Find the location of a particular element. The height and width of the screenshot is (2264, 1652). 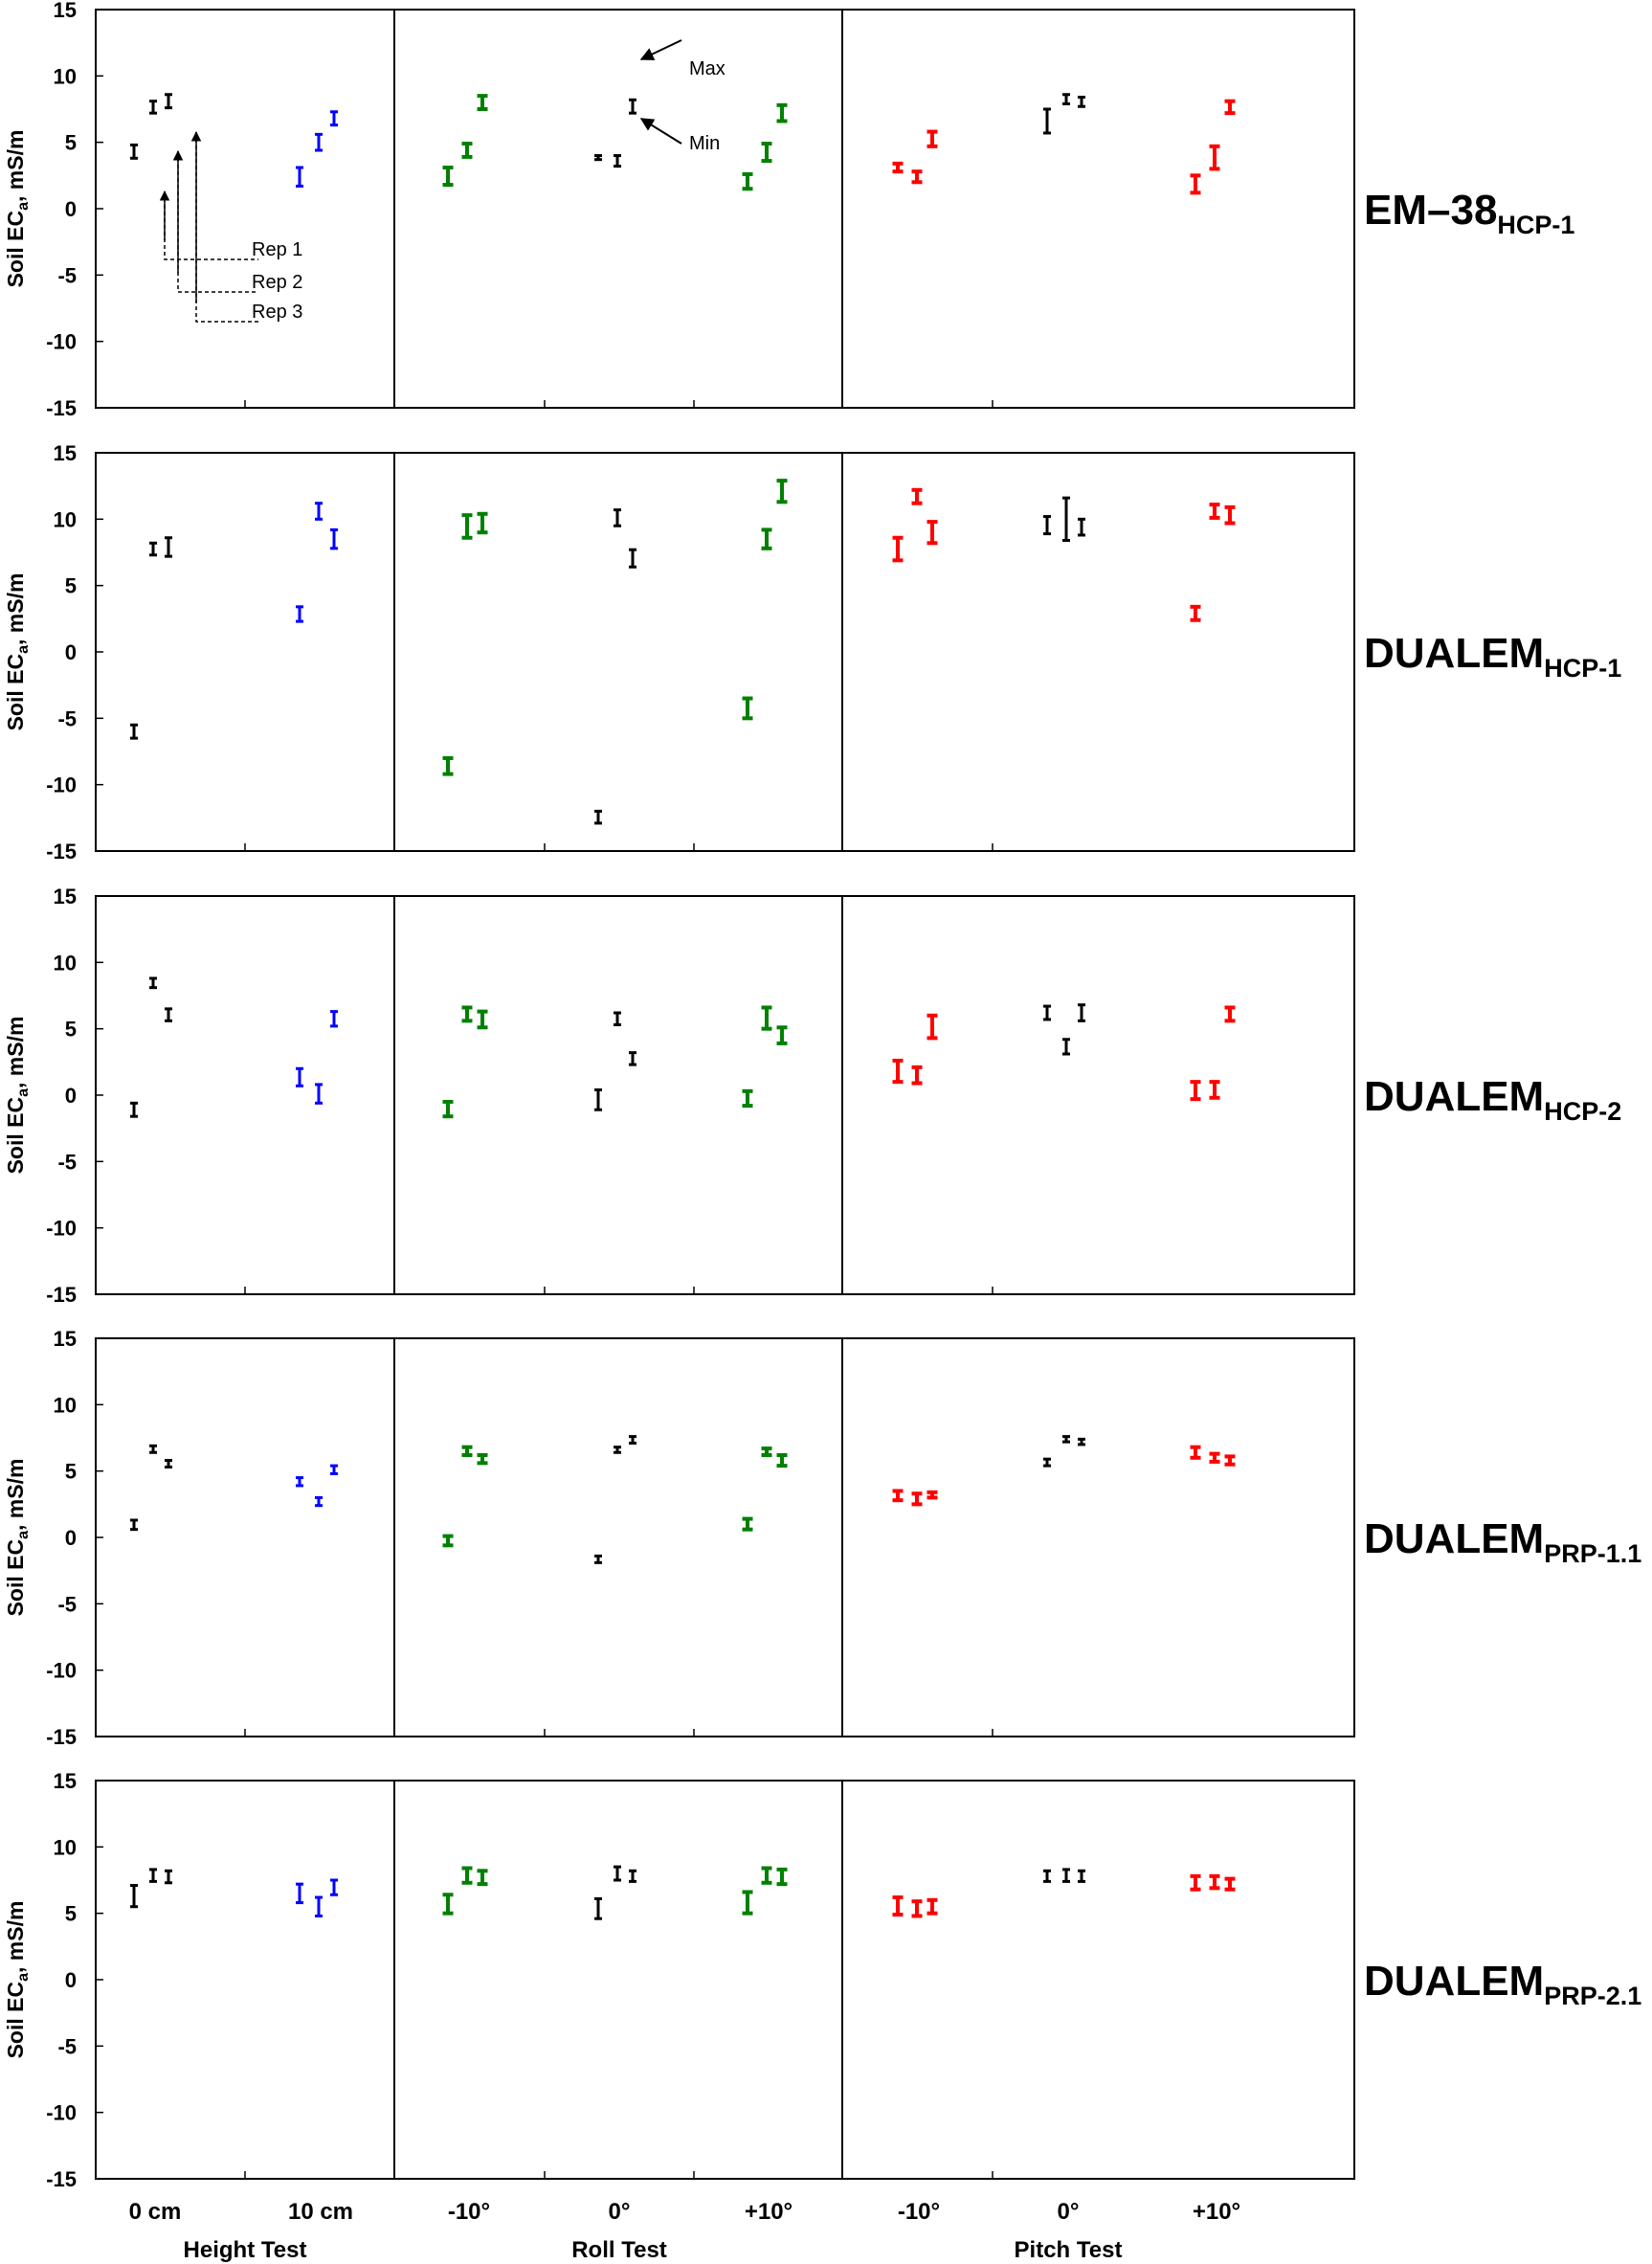

min-arrow is located at coordinates (660, 132).